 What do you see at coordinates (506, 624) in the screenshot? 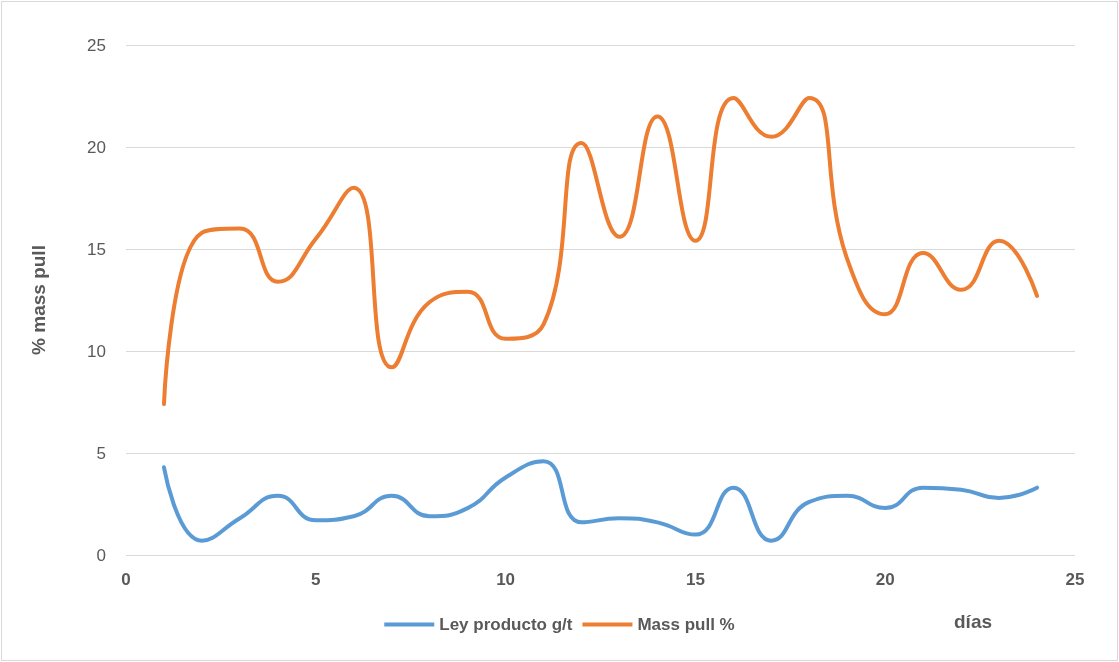
I see `legend-label: Ley producto g/t` at bounding box center [506, 624].